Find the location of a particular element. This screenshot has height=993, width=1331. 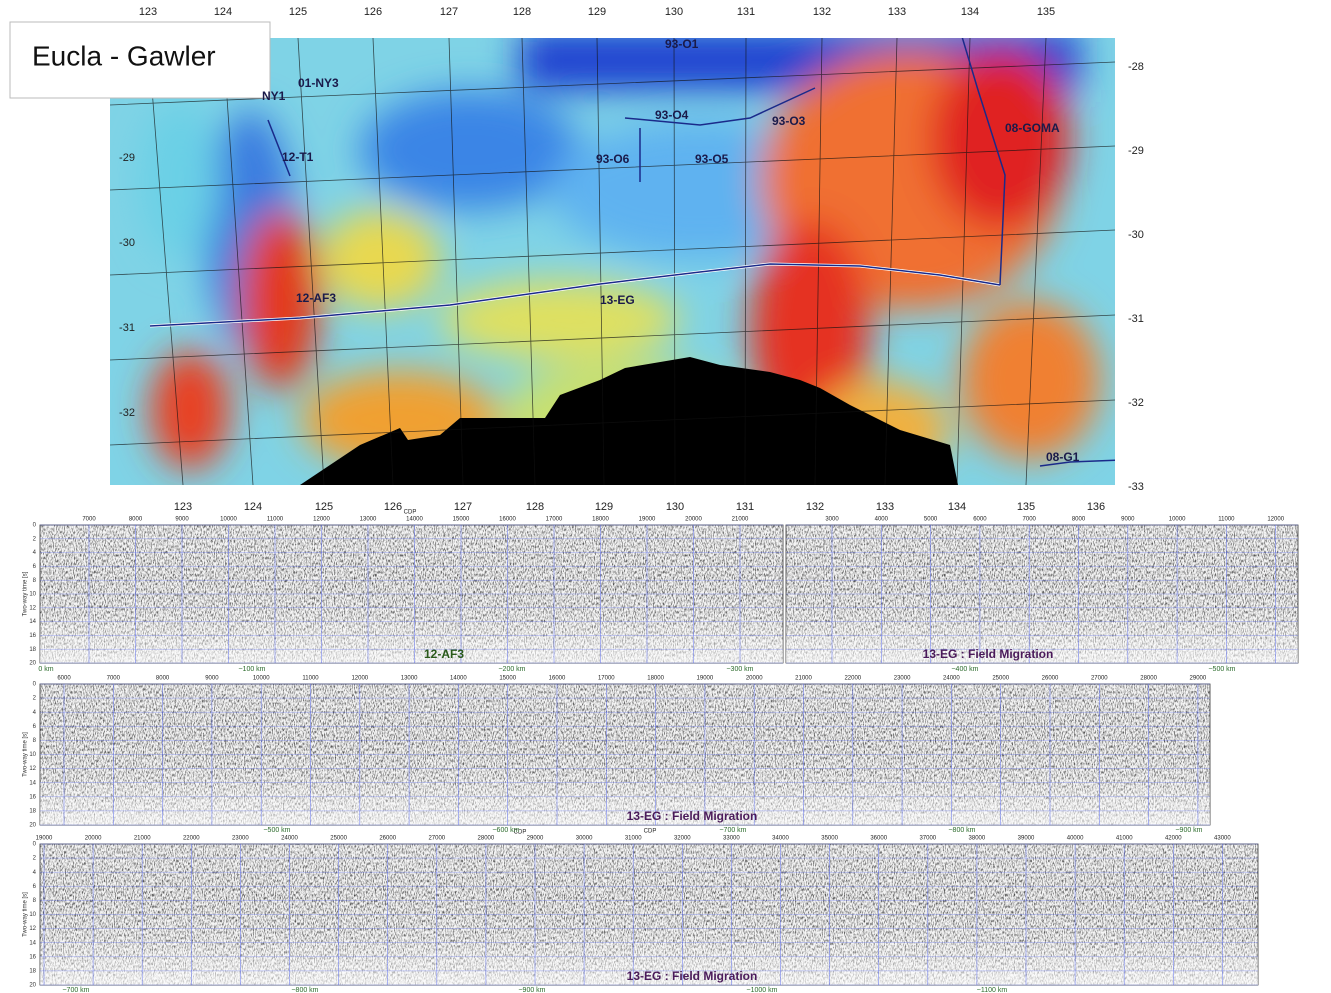

lon-label: 134 is located at coordinates (957, 507).